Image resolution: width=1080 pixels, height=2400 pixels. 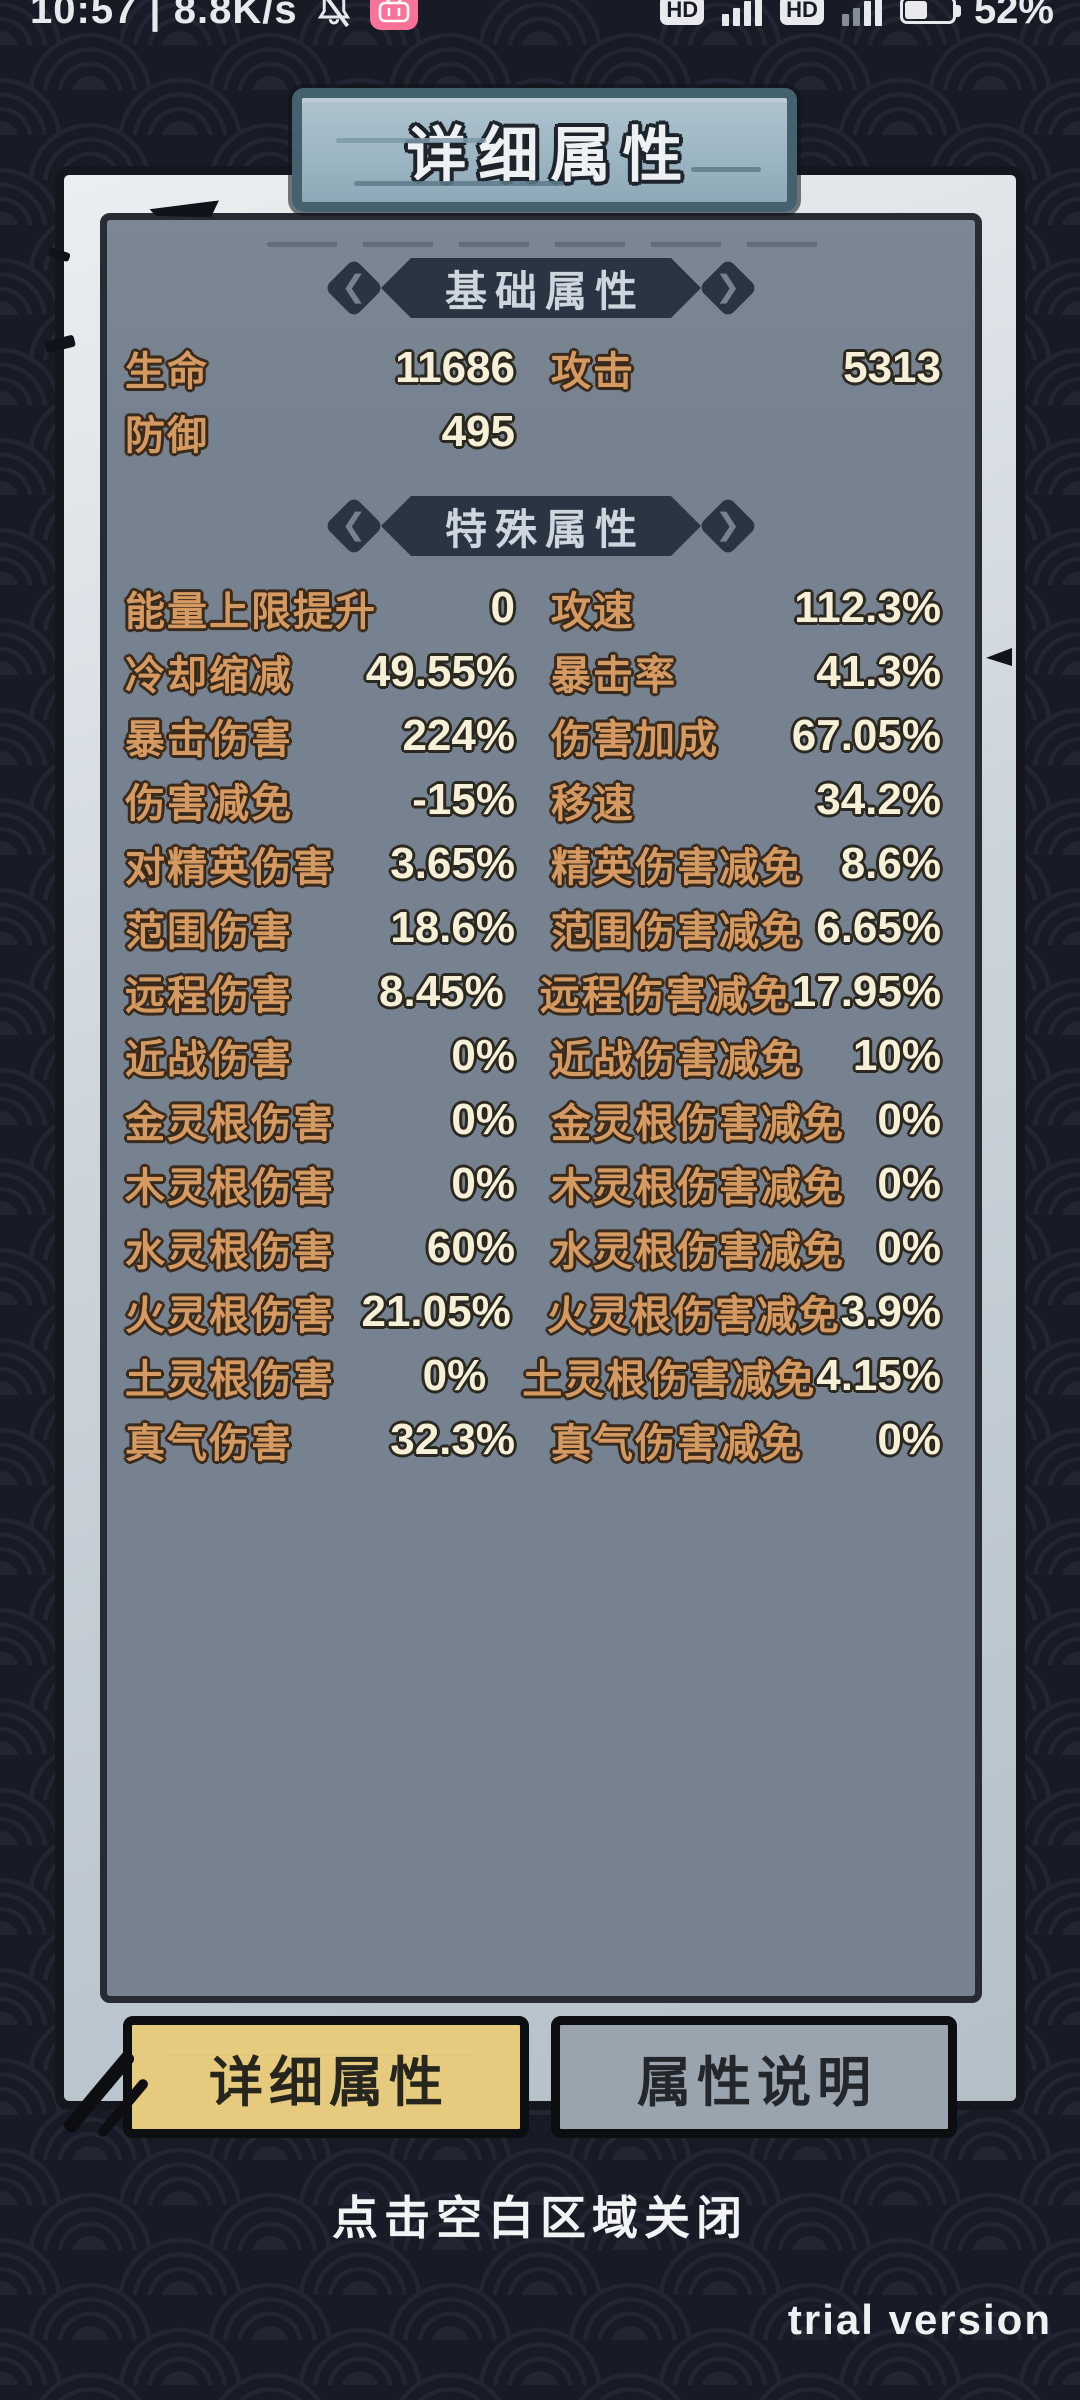 I want to click on stat-cell: 木灵根伤害减免 0%, so click(x=746, y=1184).